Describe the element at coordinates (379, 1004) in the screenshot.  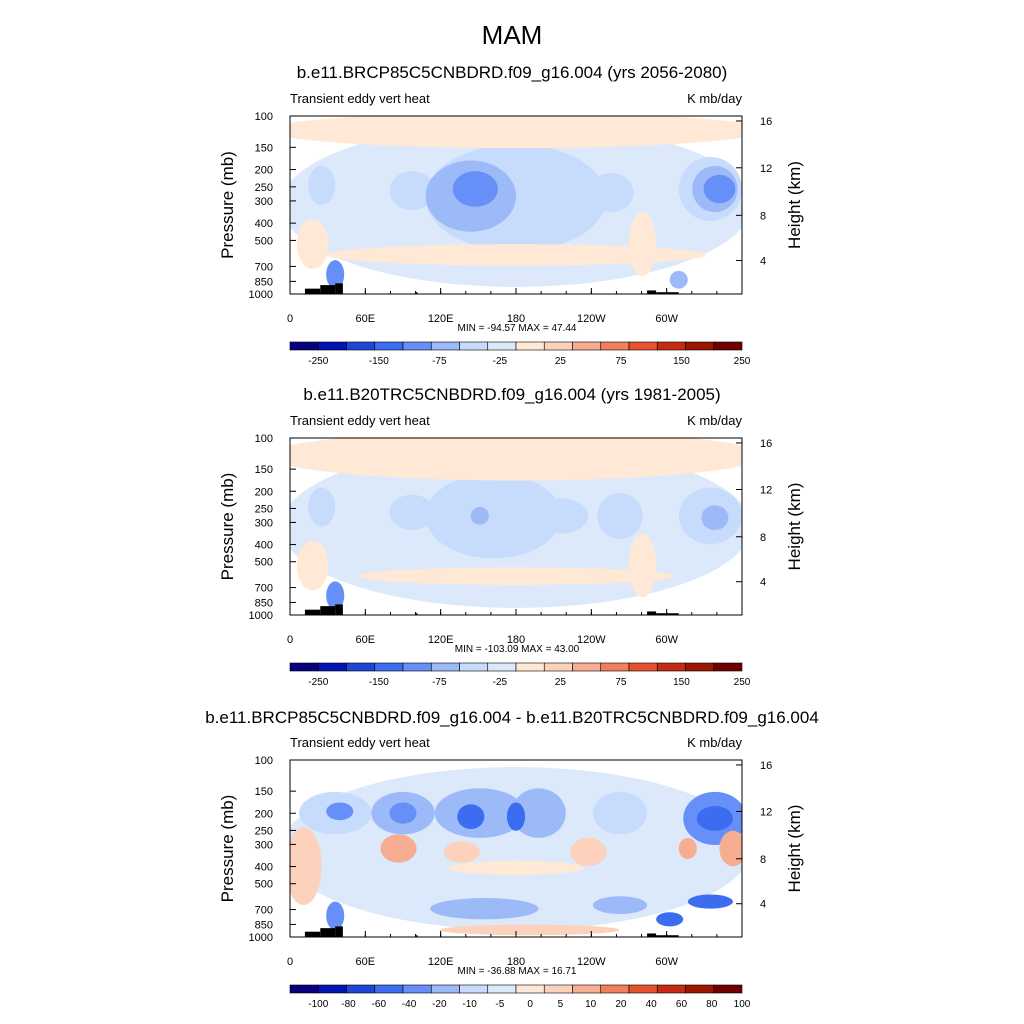
I see `colorbar-label: -60` at that location.